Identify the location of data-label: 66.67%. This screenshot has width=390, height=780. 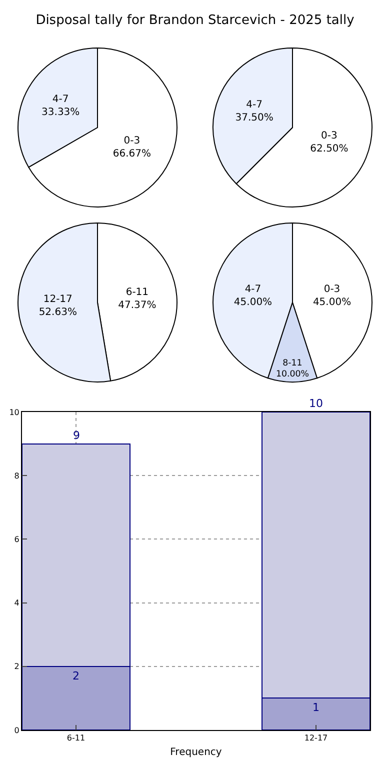
(131, 154).